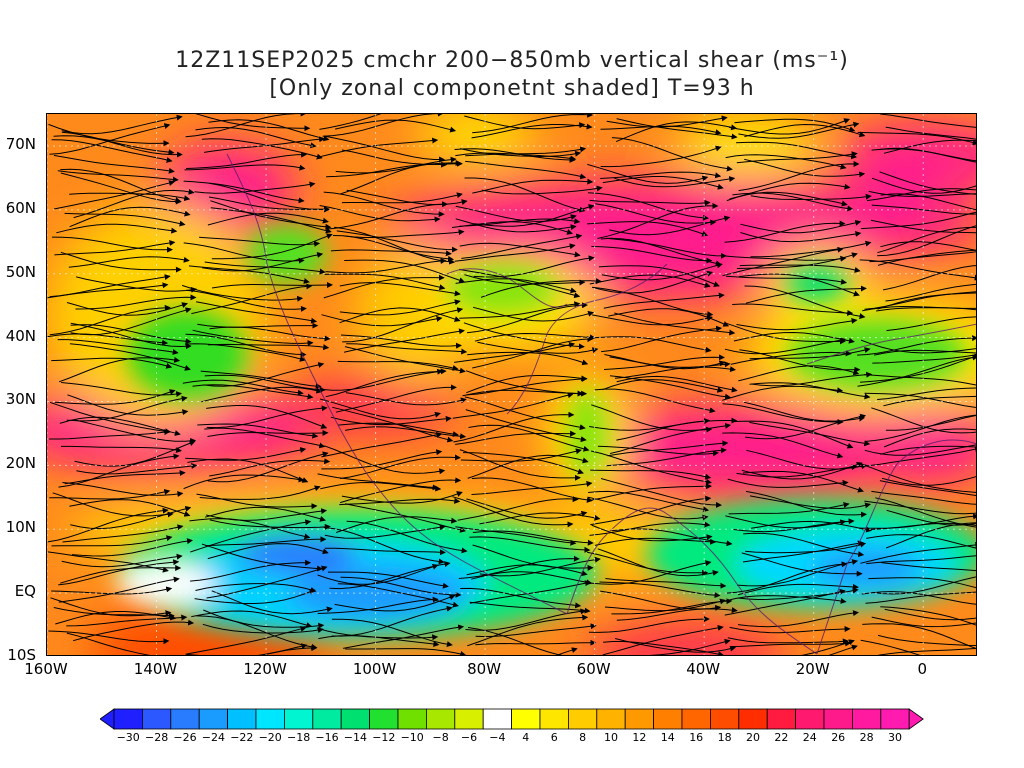 Image resolution: width=1024 pixels, height=768 pixels. What do you see at coordinates (20, 463) in the screenshot?
I see `lat-tick-label: 20N` at bounding box center [20, 463].